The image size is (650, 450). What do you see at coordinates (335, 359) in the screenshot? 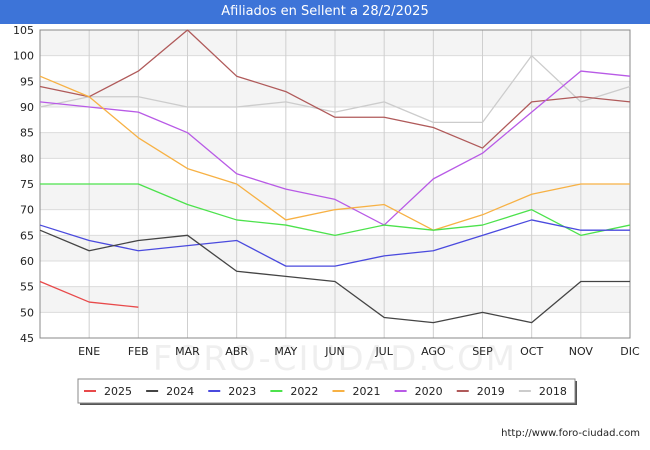
I see `watermark: FORO-CIUDAD.COM` at bounding box center [335, 359].